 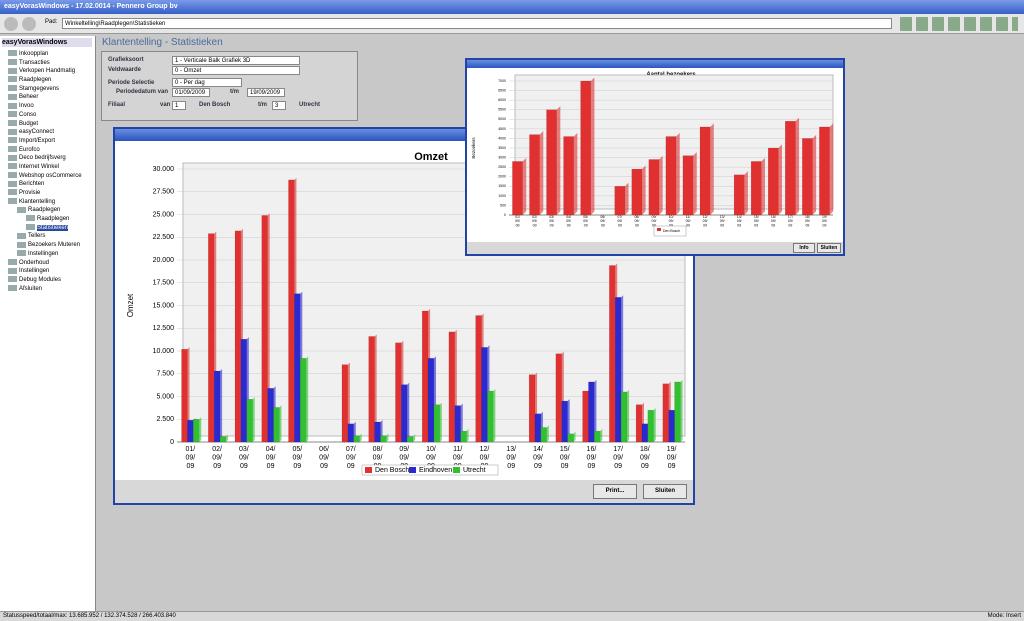 I want to click on x-tick-label: 06/09/09, so click(x=324, y=458).